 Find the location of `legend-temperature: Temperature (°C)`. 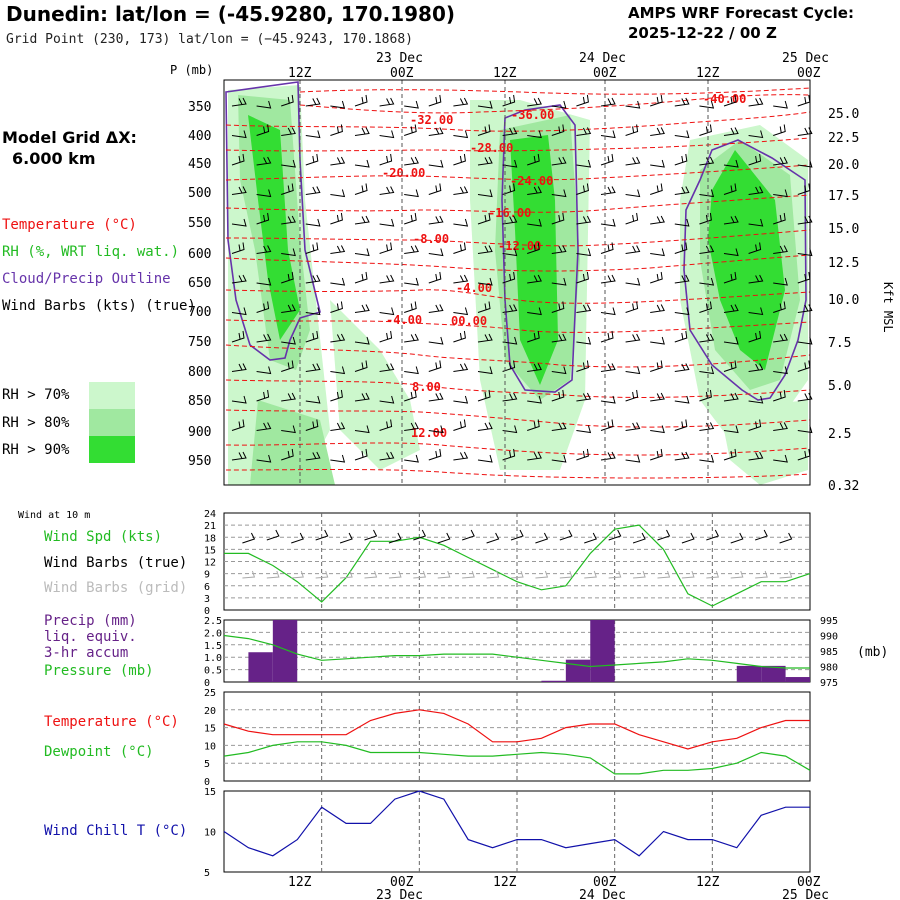

legend-temperature: Temperature (°C) is located at coordinates (69, 225).